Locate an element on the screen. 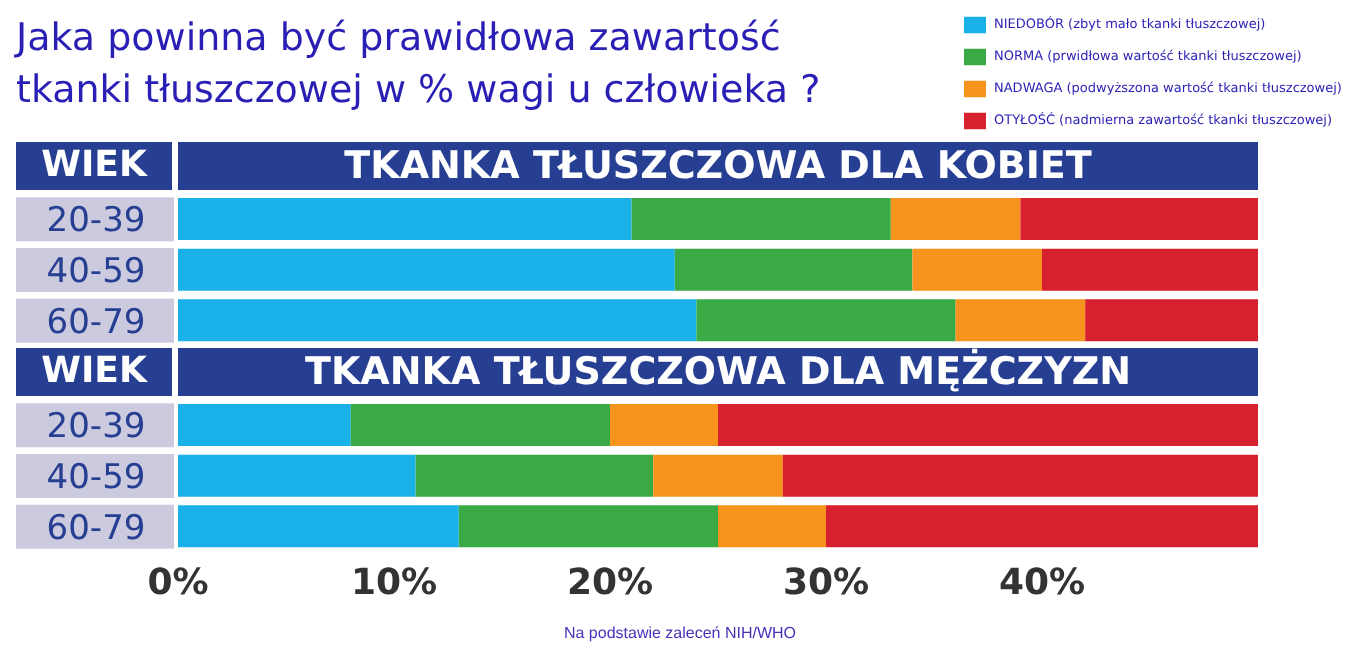 The image size is (1360, 658). x-tick-label: 10% is located at coordinates (394, 582).